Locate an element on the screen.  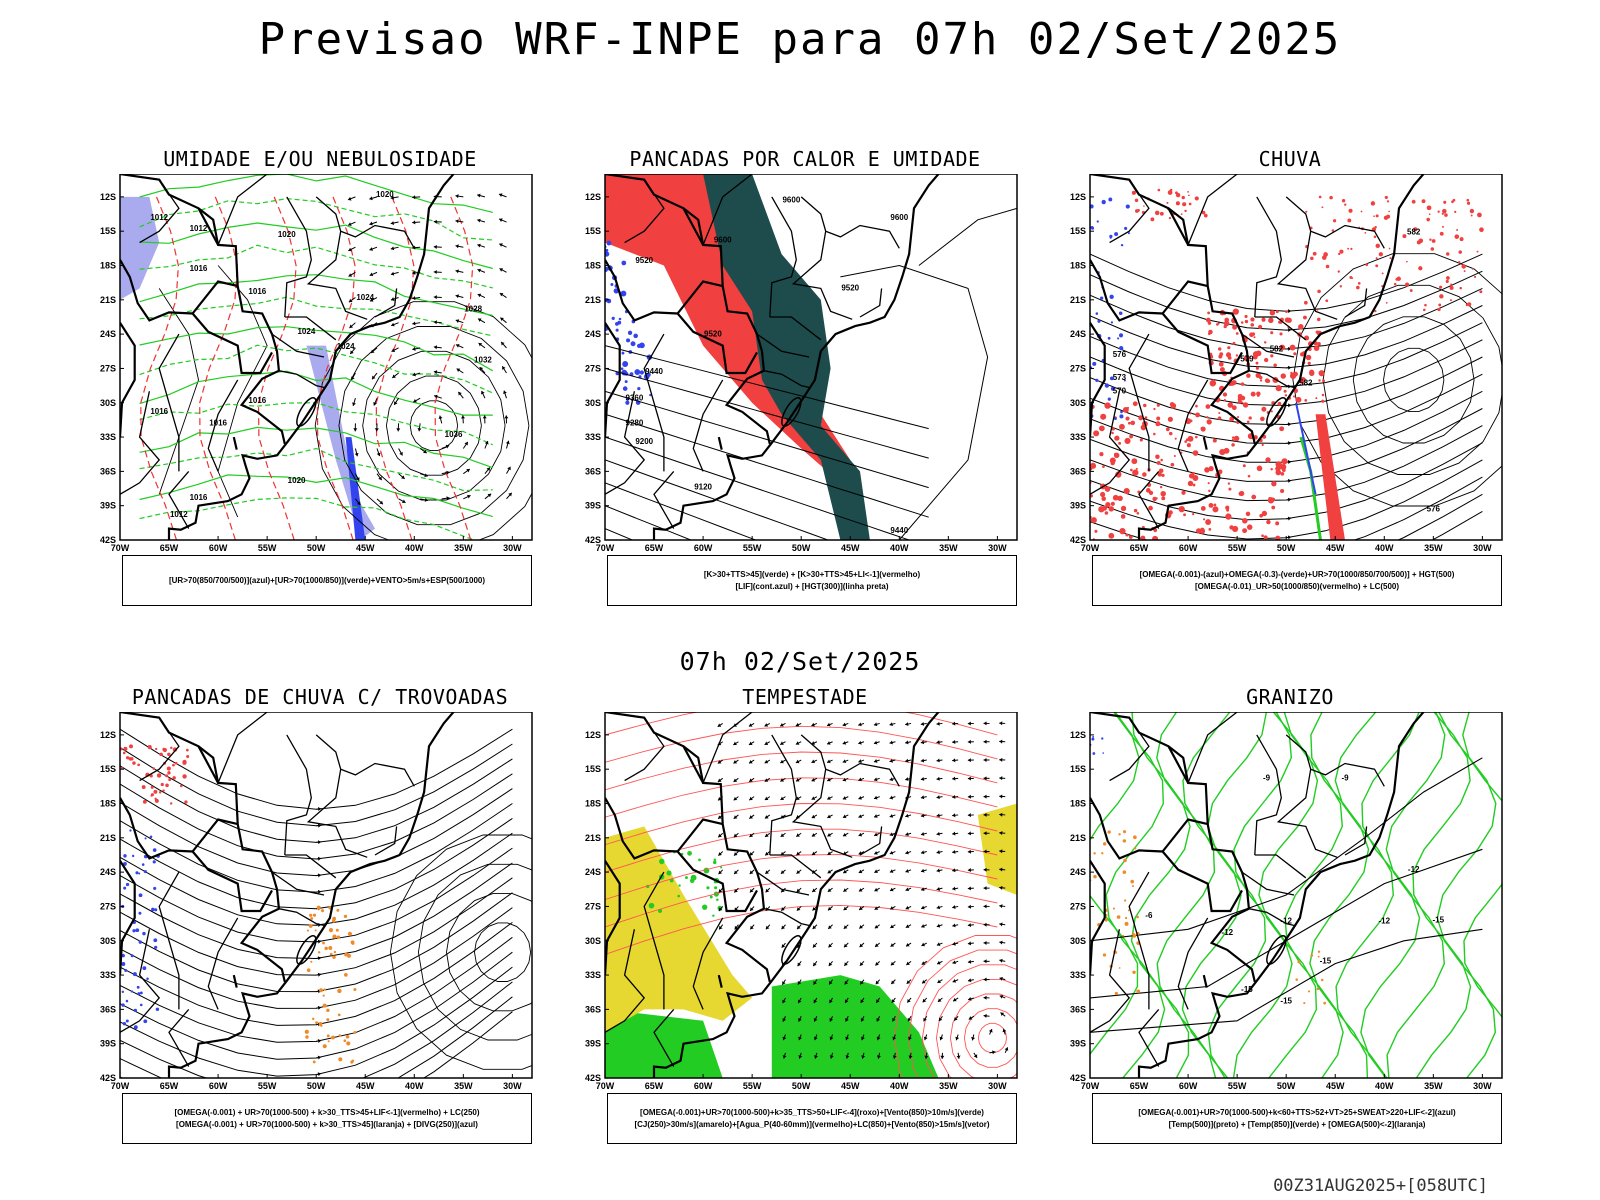
contour-label: 1024 is located at coordinates (346, 346).